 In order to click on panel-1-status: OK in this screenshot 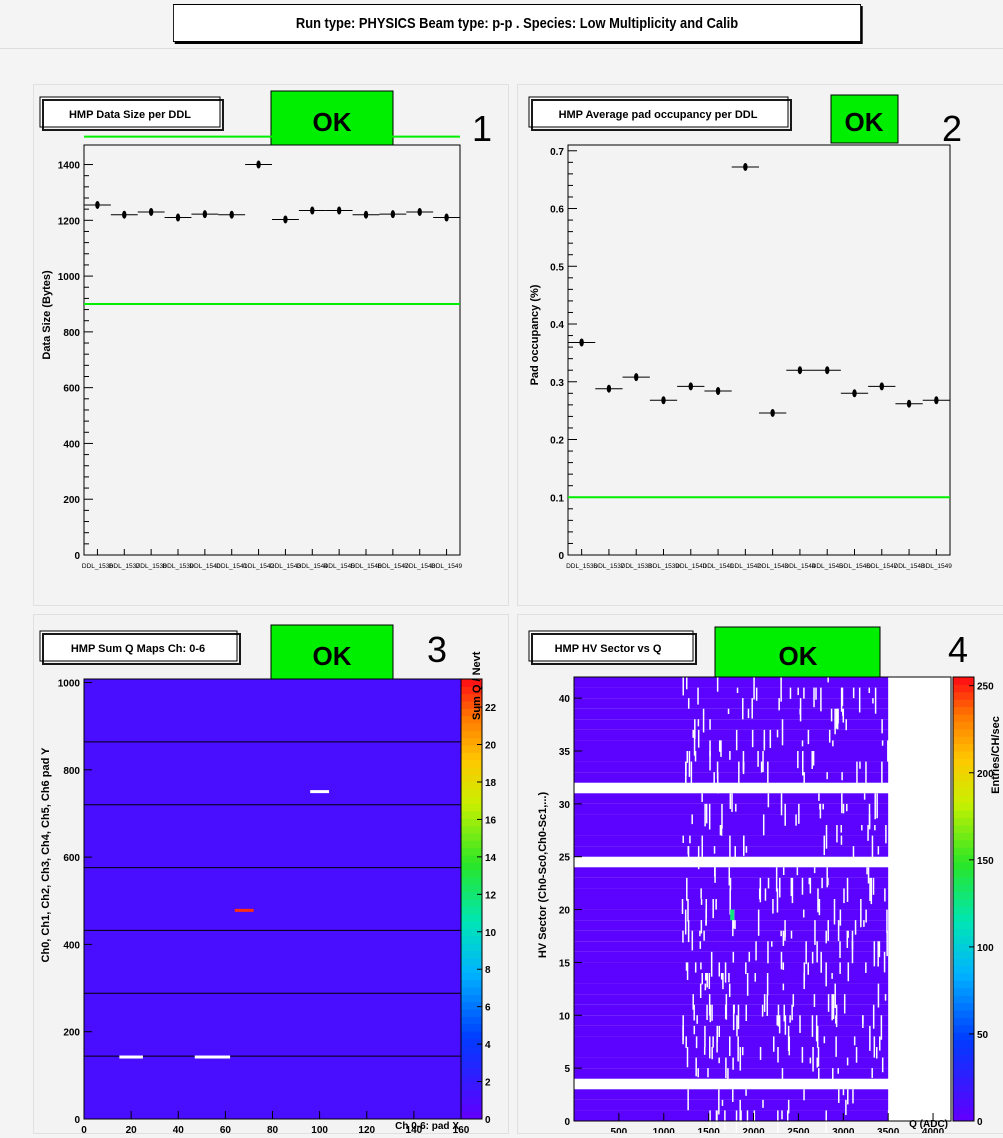, I will do `click(332, 122)`.